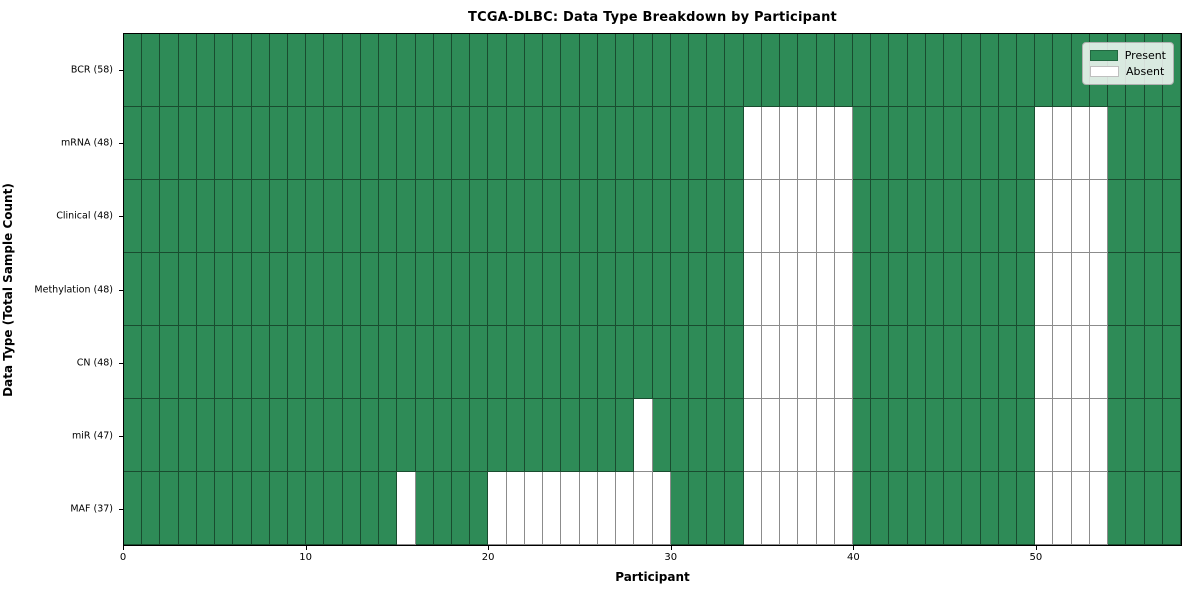 This screenshot has width=1200, height=600. What do you see at coordinates (488, 557) in the screenshot?
I see `x-tick-label: 20` at bounding box center [488, 557].